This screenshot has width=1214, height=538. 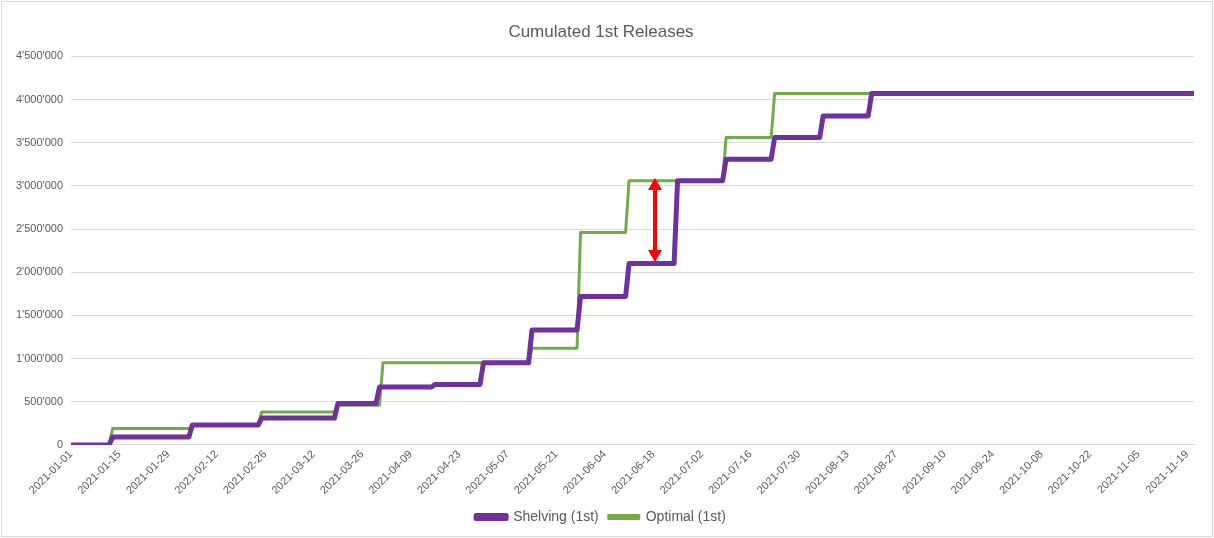 What do you see at coordinates (39, 55) in the screenshot?
I see `y-tick-label: 4'500'000` at bounding box center [39, 55].